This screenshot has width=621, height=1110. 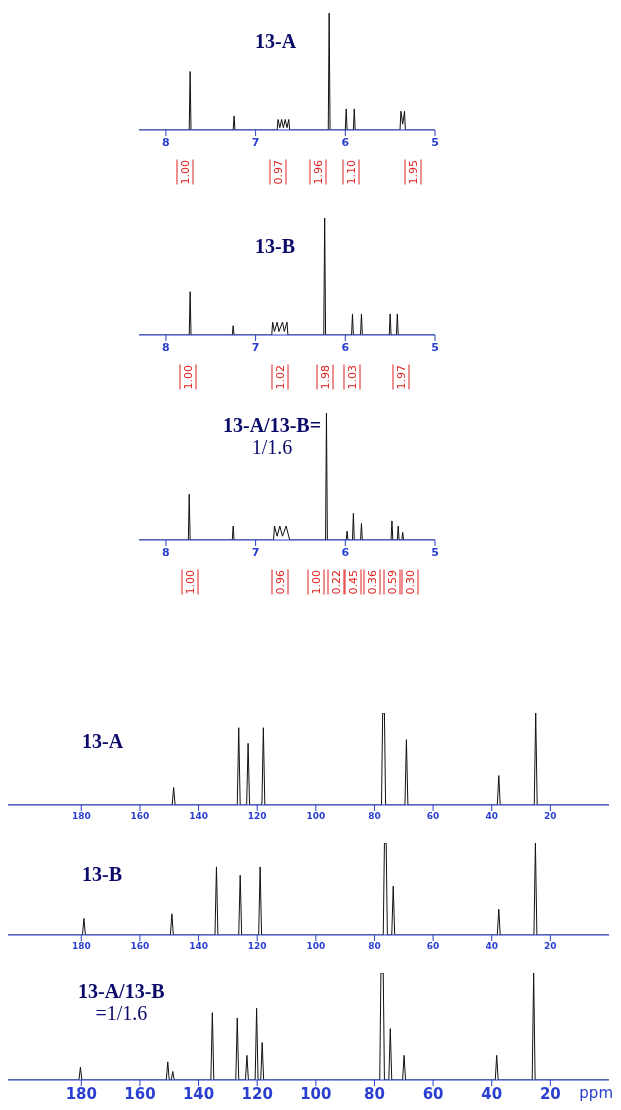 I want to click on text: 0.22, so click(x=336, y=582).